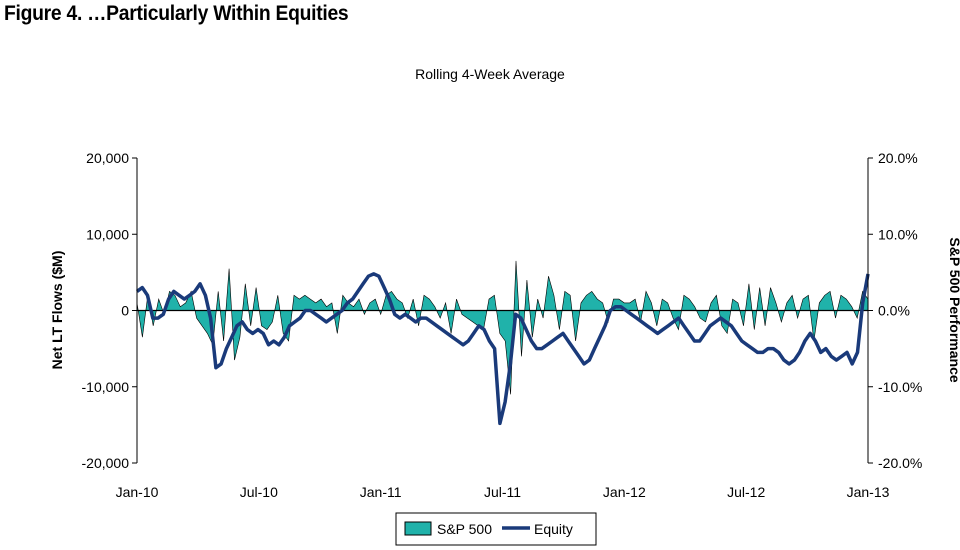 This screenshot has width=960, height=550. I want to click on x-tick-label: Jul-10, so click(259, 492).